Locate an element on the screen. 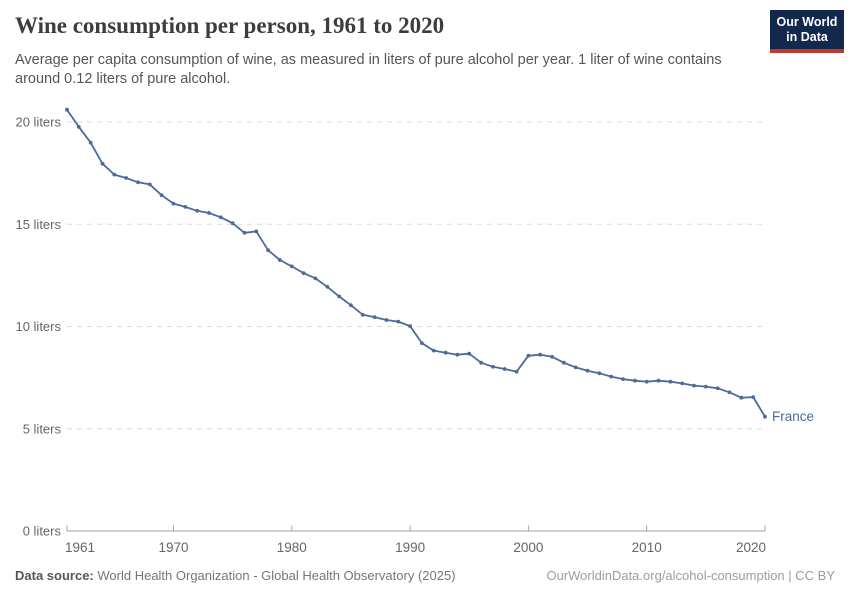 The image size is (850, 600). series-label-france: France is located at coordinates (793, 416).